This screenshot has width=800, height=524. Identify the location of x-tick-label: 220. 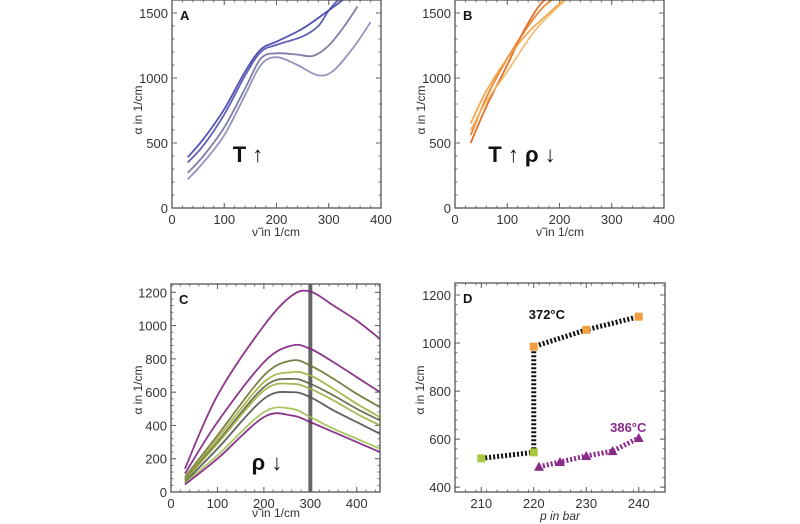
(534, 503).